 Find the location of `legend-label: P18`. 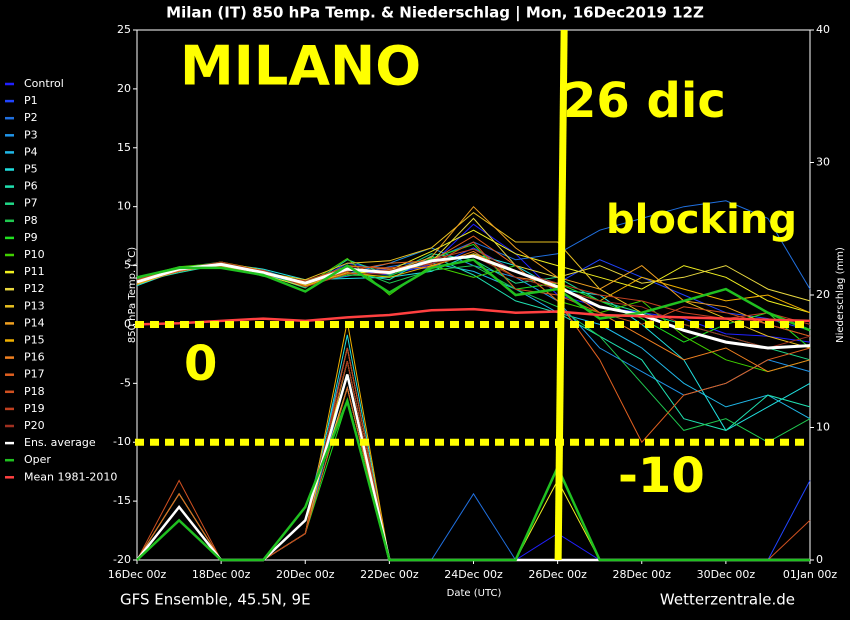

legend-label: P18 is located at coordinates (34, 391).